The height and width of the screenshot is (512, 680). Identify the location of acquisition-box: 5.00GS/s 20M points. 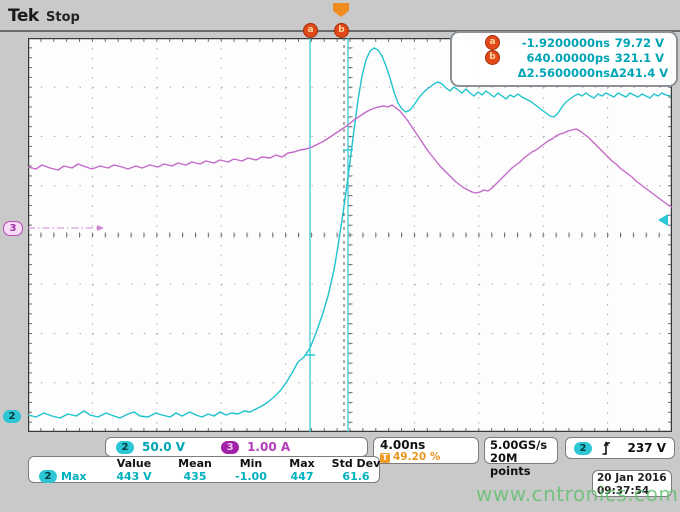
(521, 457).